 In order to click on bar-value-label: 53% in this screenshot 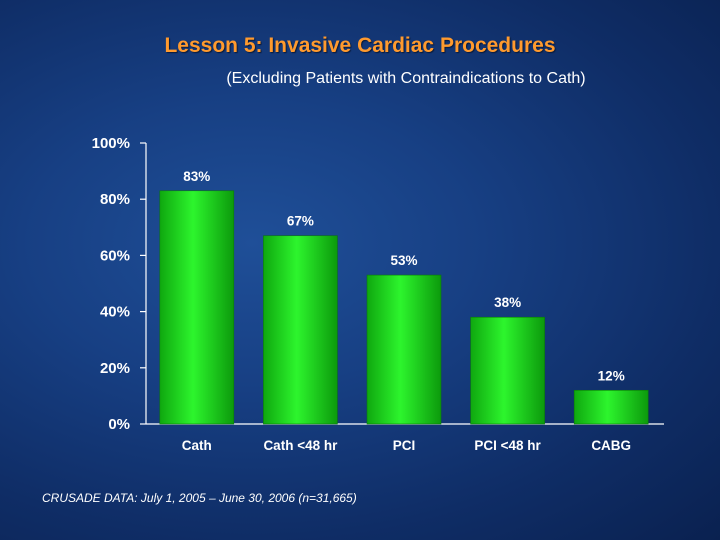, I will do `click(403, 260)`.